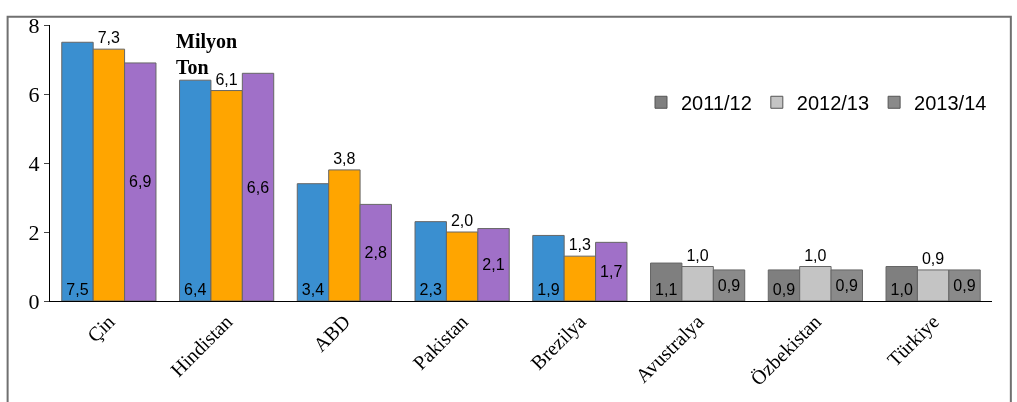 This screenshot has height=402, width=1017. I want to click on data-label: 6,9, so click(140, 182).